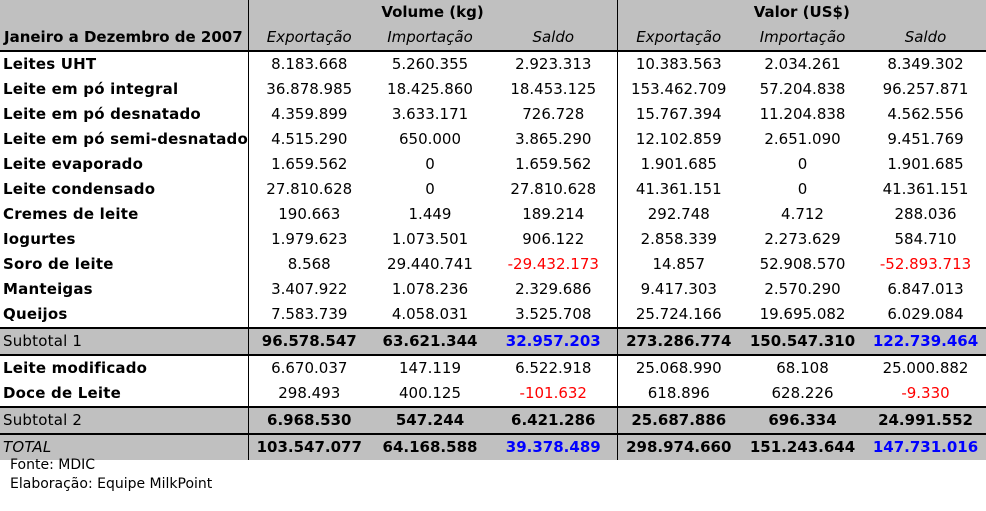 Image resolution: width=986 pixels, height=511 pixels. I want to click on valor-group-header: Valor (US$), so click(801, 12).